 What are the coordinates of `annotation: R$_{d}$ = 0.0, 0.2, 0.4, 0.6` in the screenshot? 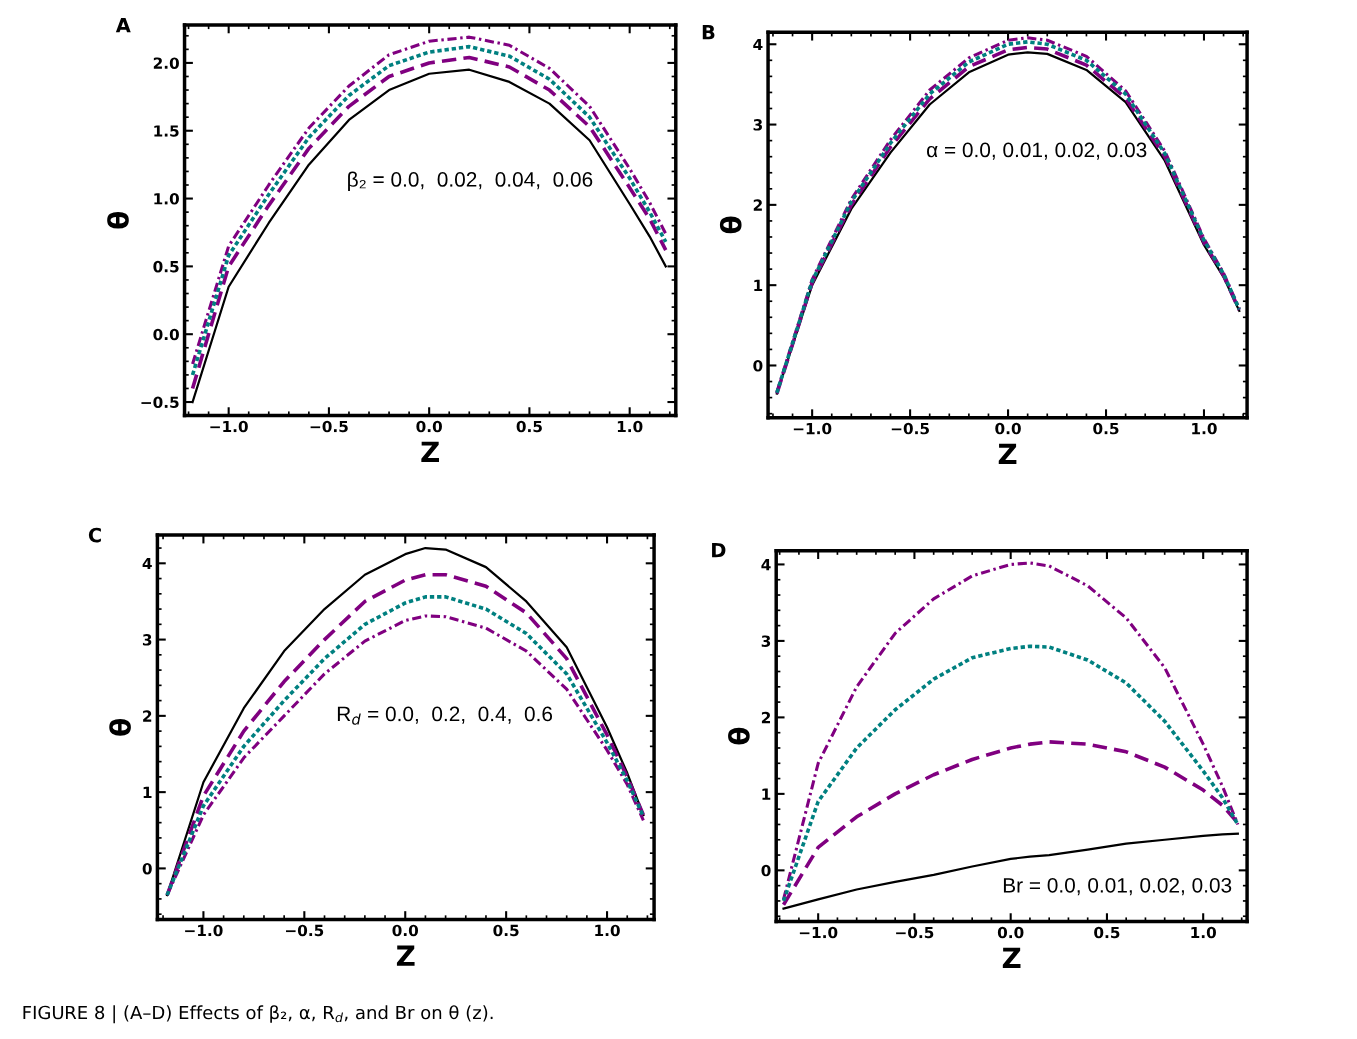 It's located at (445, 715).